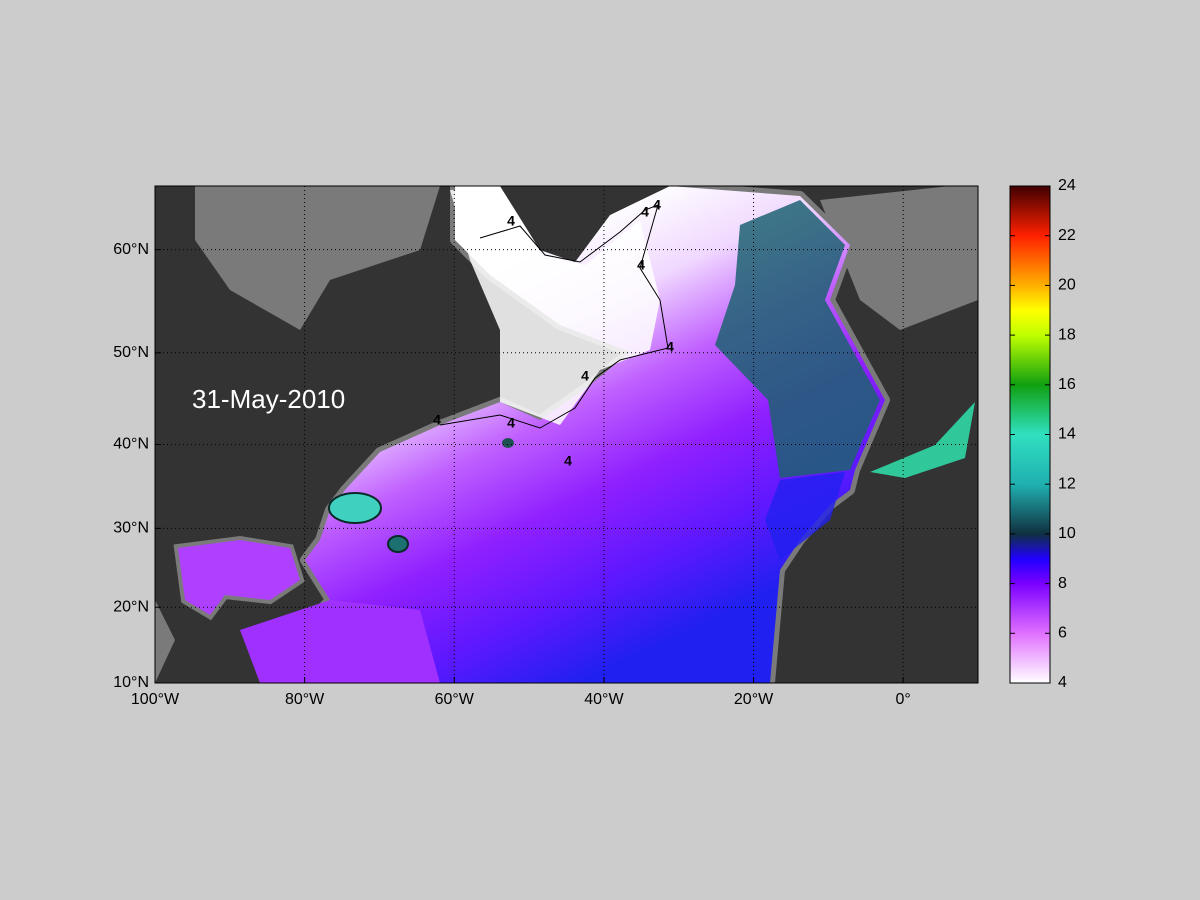  I want to click on lon-tick-label: 0°, so click(903, 699).